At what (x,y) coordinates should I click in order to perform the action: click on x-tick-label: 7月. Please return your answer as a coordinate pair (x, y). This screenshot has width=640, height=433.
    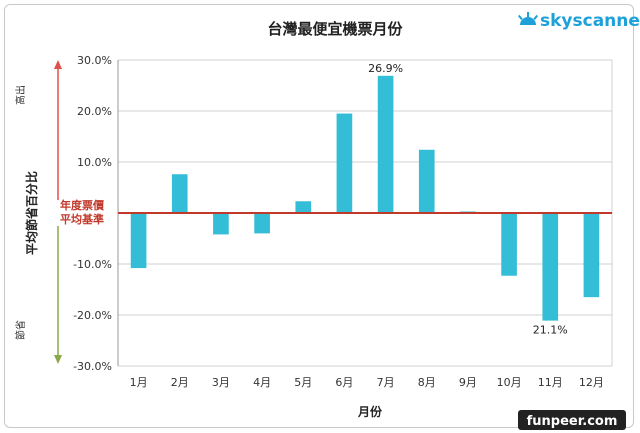
    Looking at the image, I should click on (386, 382).